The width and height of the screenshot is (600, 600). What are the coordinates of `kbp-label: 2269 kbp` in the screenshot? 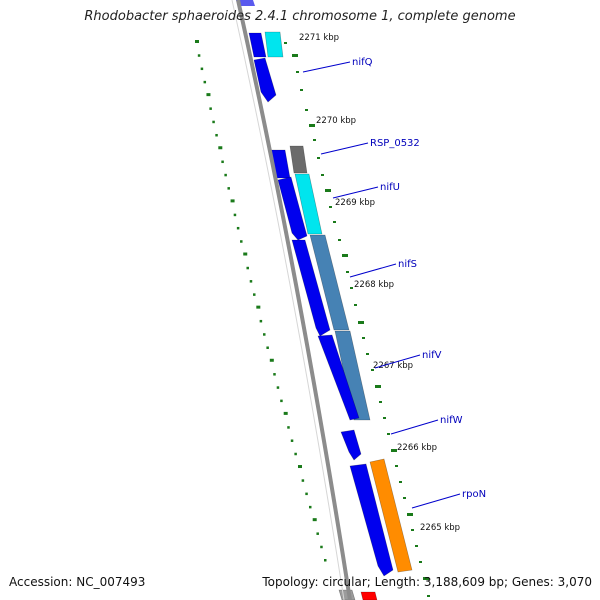 It's located at (355, 203).